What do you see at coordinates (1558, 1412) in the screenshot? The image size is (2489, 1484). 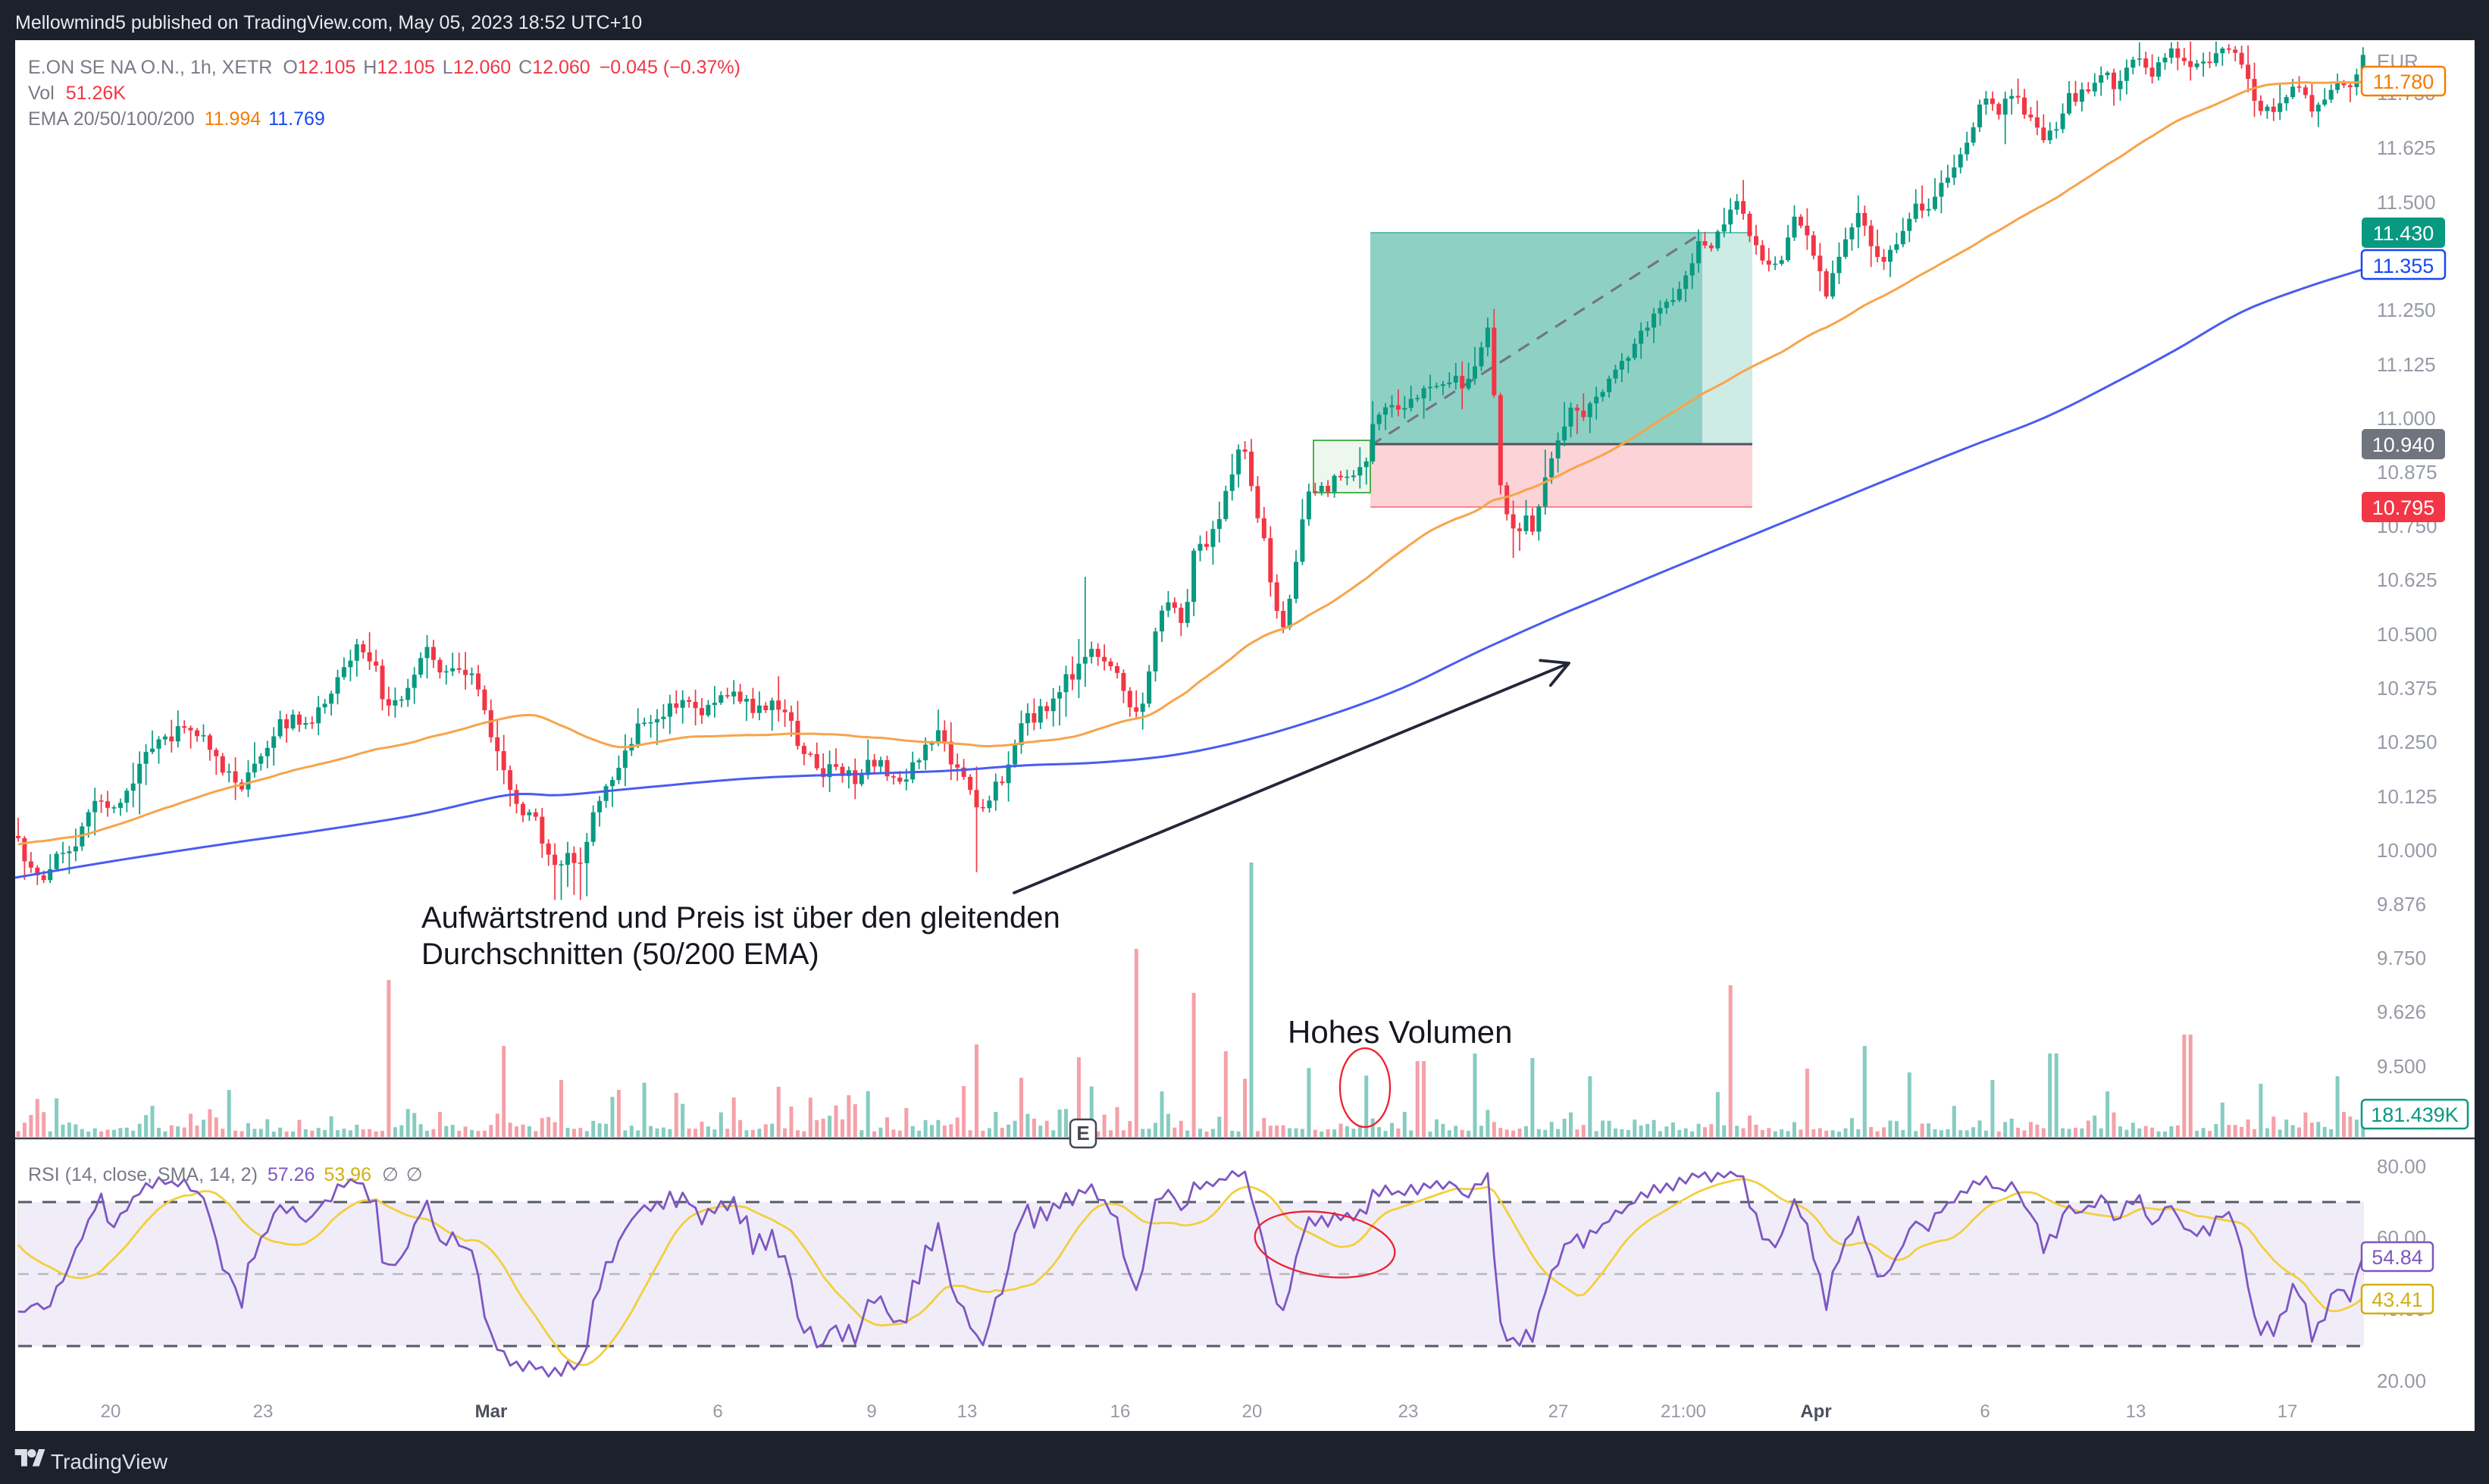 I see `svg-text: 27` at bounding box center [1558, 1412].